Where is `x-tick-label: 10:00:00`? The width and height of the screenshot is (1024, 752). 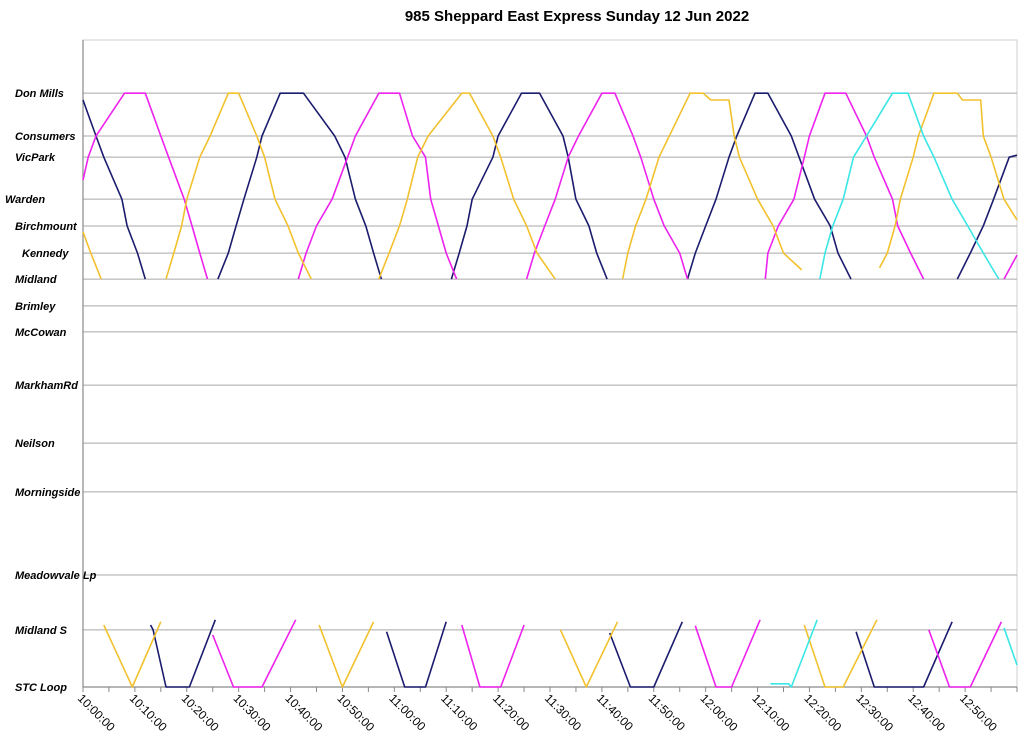
x-tick-label: 10:00:00 is located at coordinates (96, 712).